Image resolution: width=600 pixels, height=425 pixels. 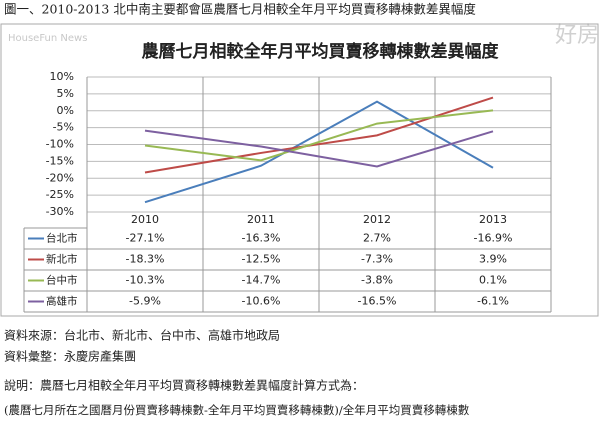 What do you see at coordinates (261, 219) in the screenshot?
I see `x-tick-label: 2011` at bounding box center [261, 219].